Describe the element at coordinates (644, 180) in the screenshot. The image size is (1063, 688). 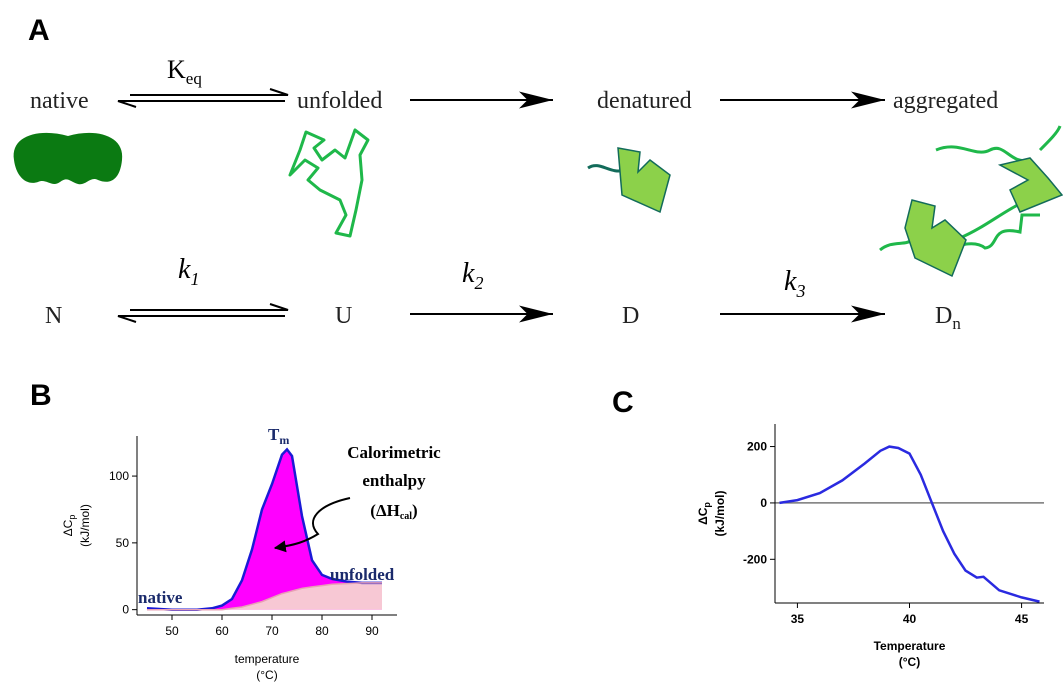
I see `denatured-protein` at that location.